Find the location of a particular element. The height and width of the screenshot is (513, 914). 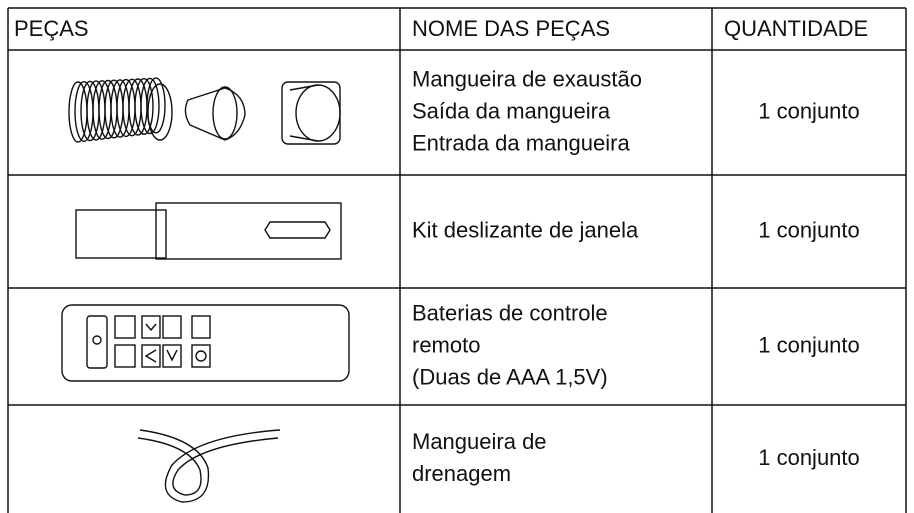

part-name: Mangueira de exaustão is located at coordinates (527, 78).